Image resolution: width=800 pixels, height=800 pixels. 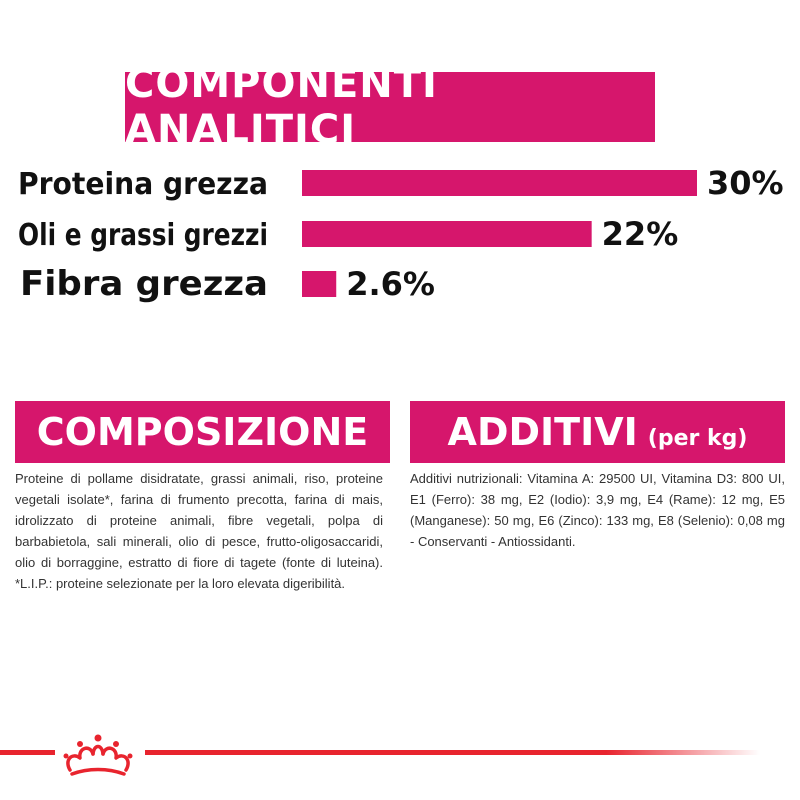 I want to click on analytical-title: COMPONENTI ANALITICI, so click(x=281, y=107).